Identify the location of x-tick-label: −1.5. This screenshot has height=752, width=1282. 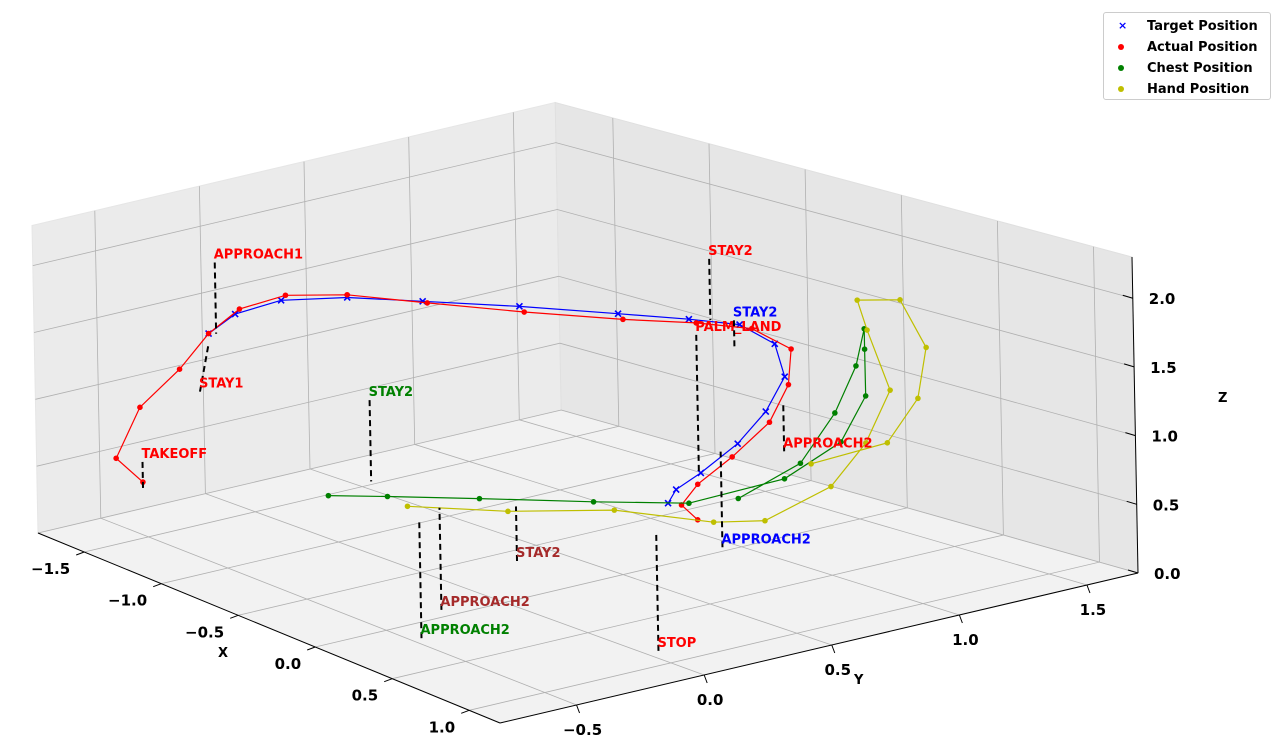
(50, 569).